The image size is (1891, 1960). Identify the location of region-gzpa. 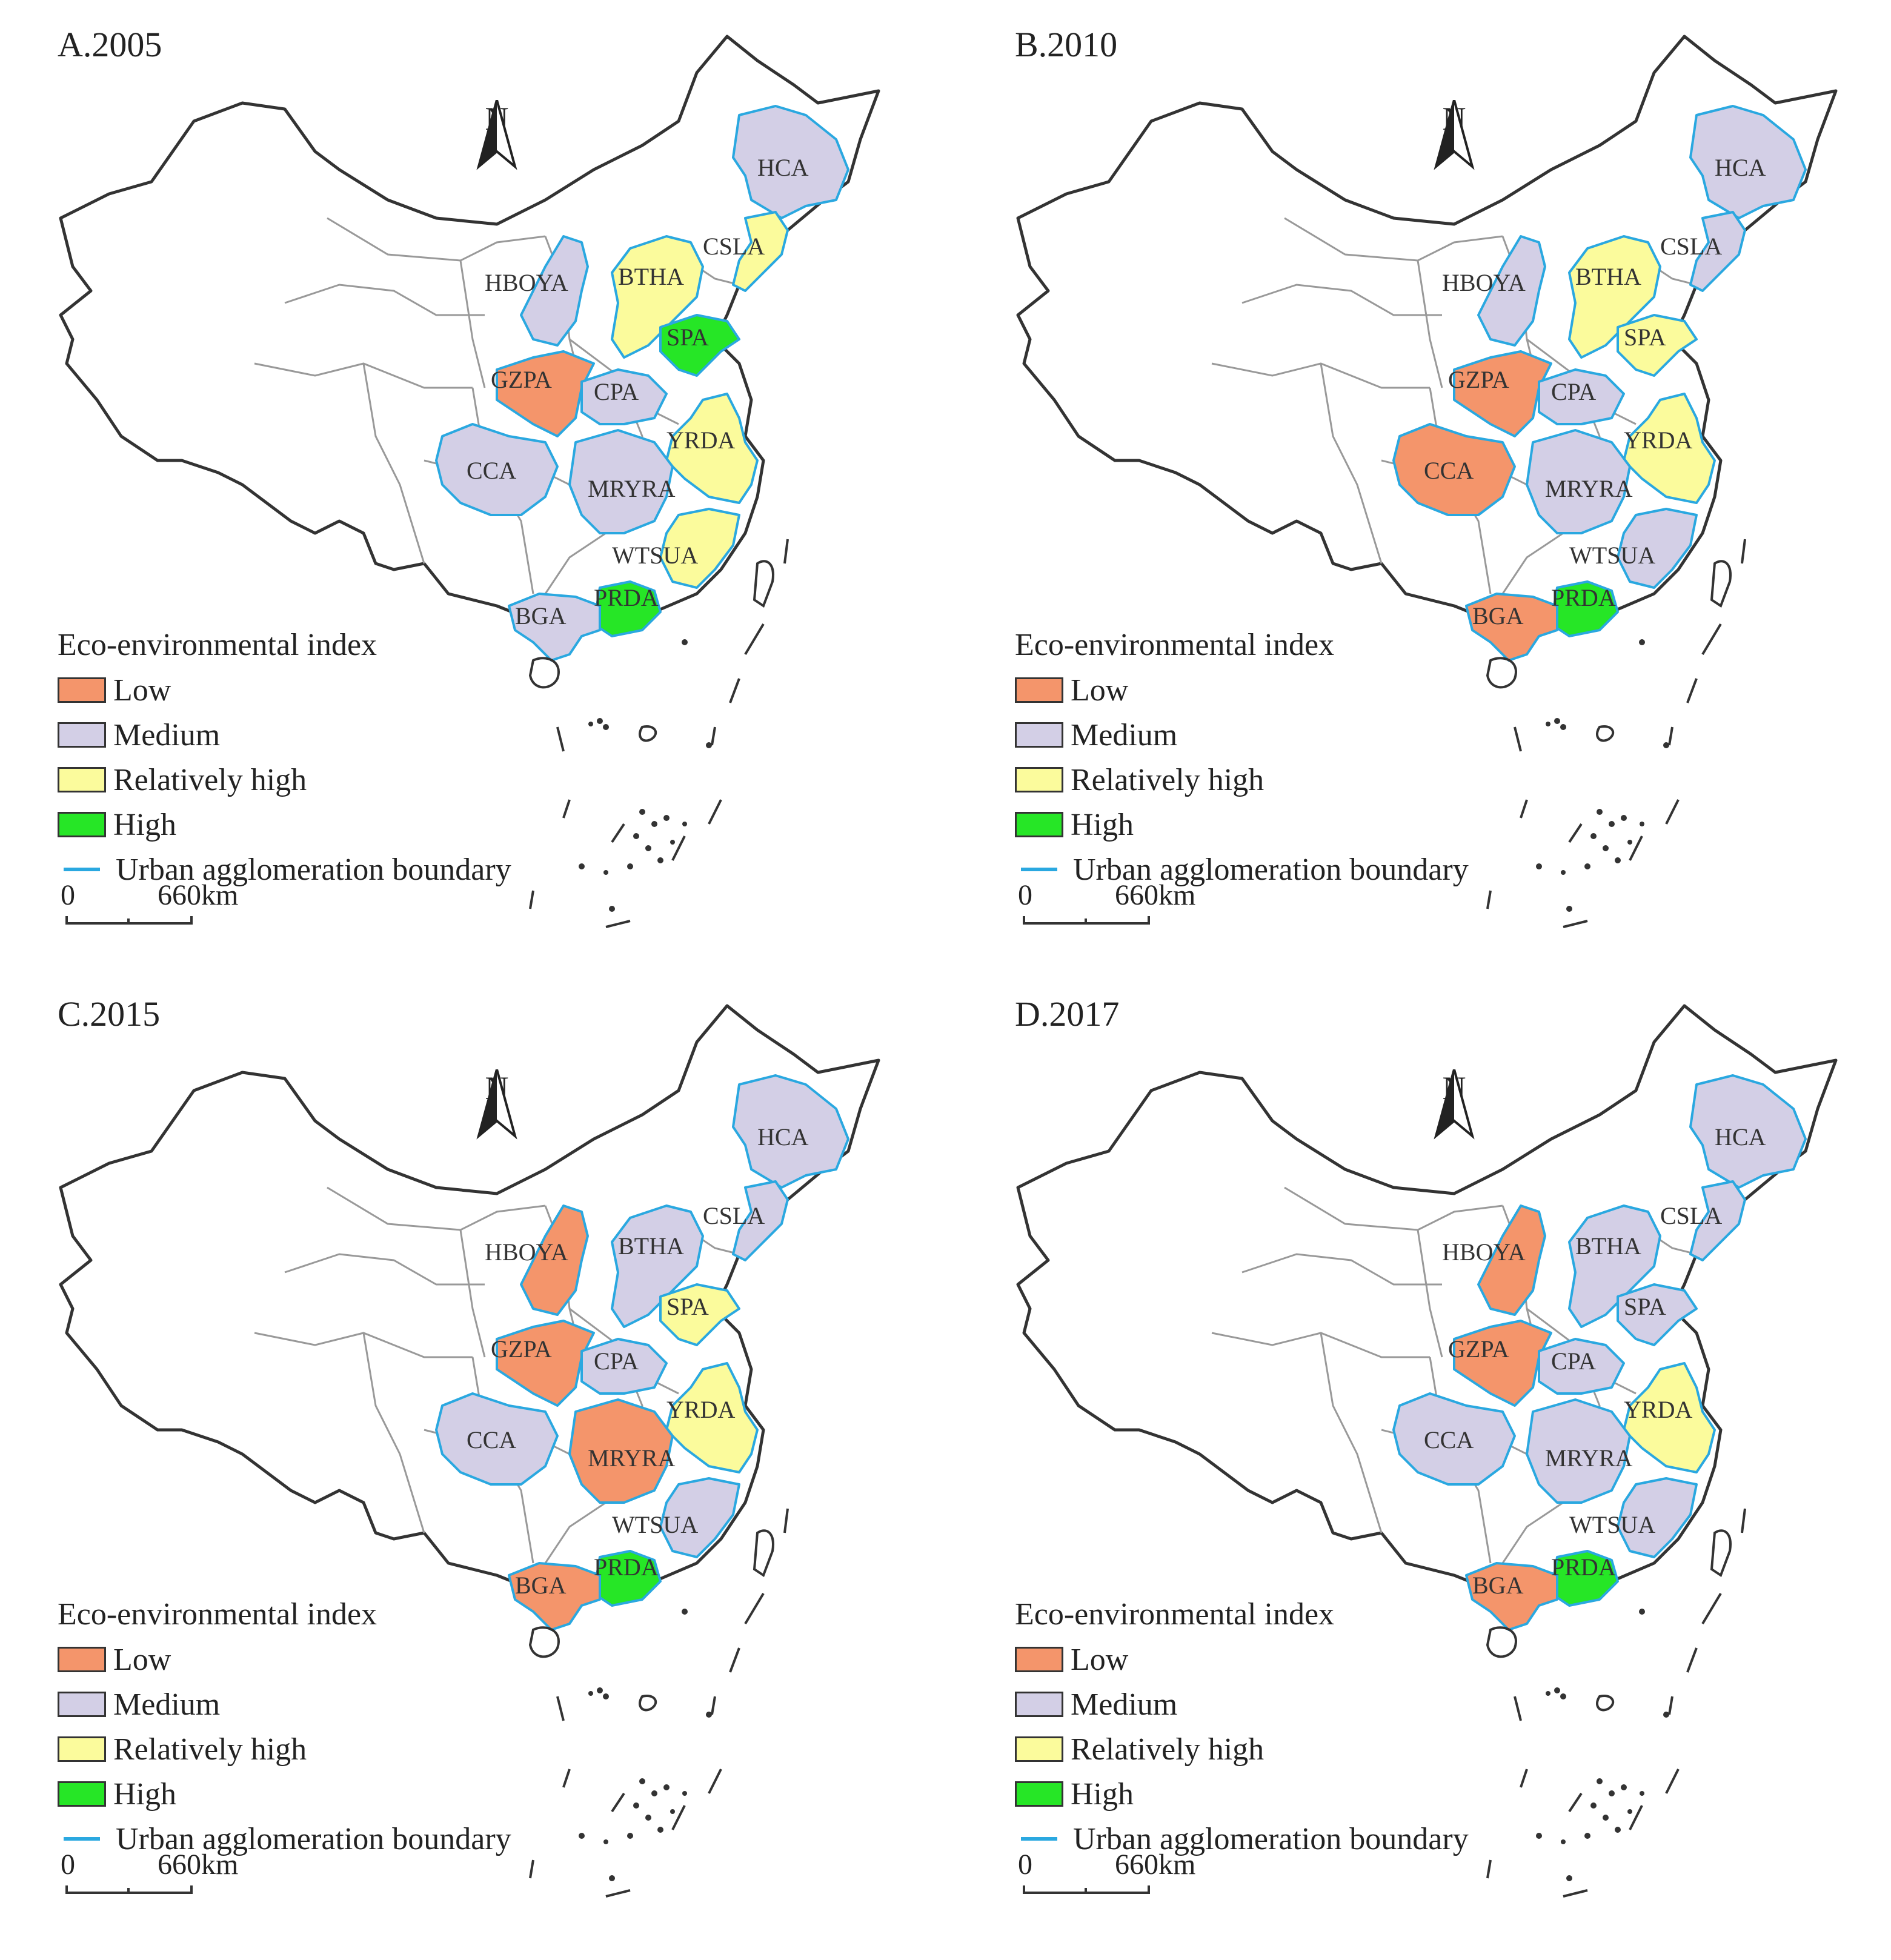
(545, 1363).